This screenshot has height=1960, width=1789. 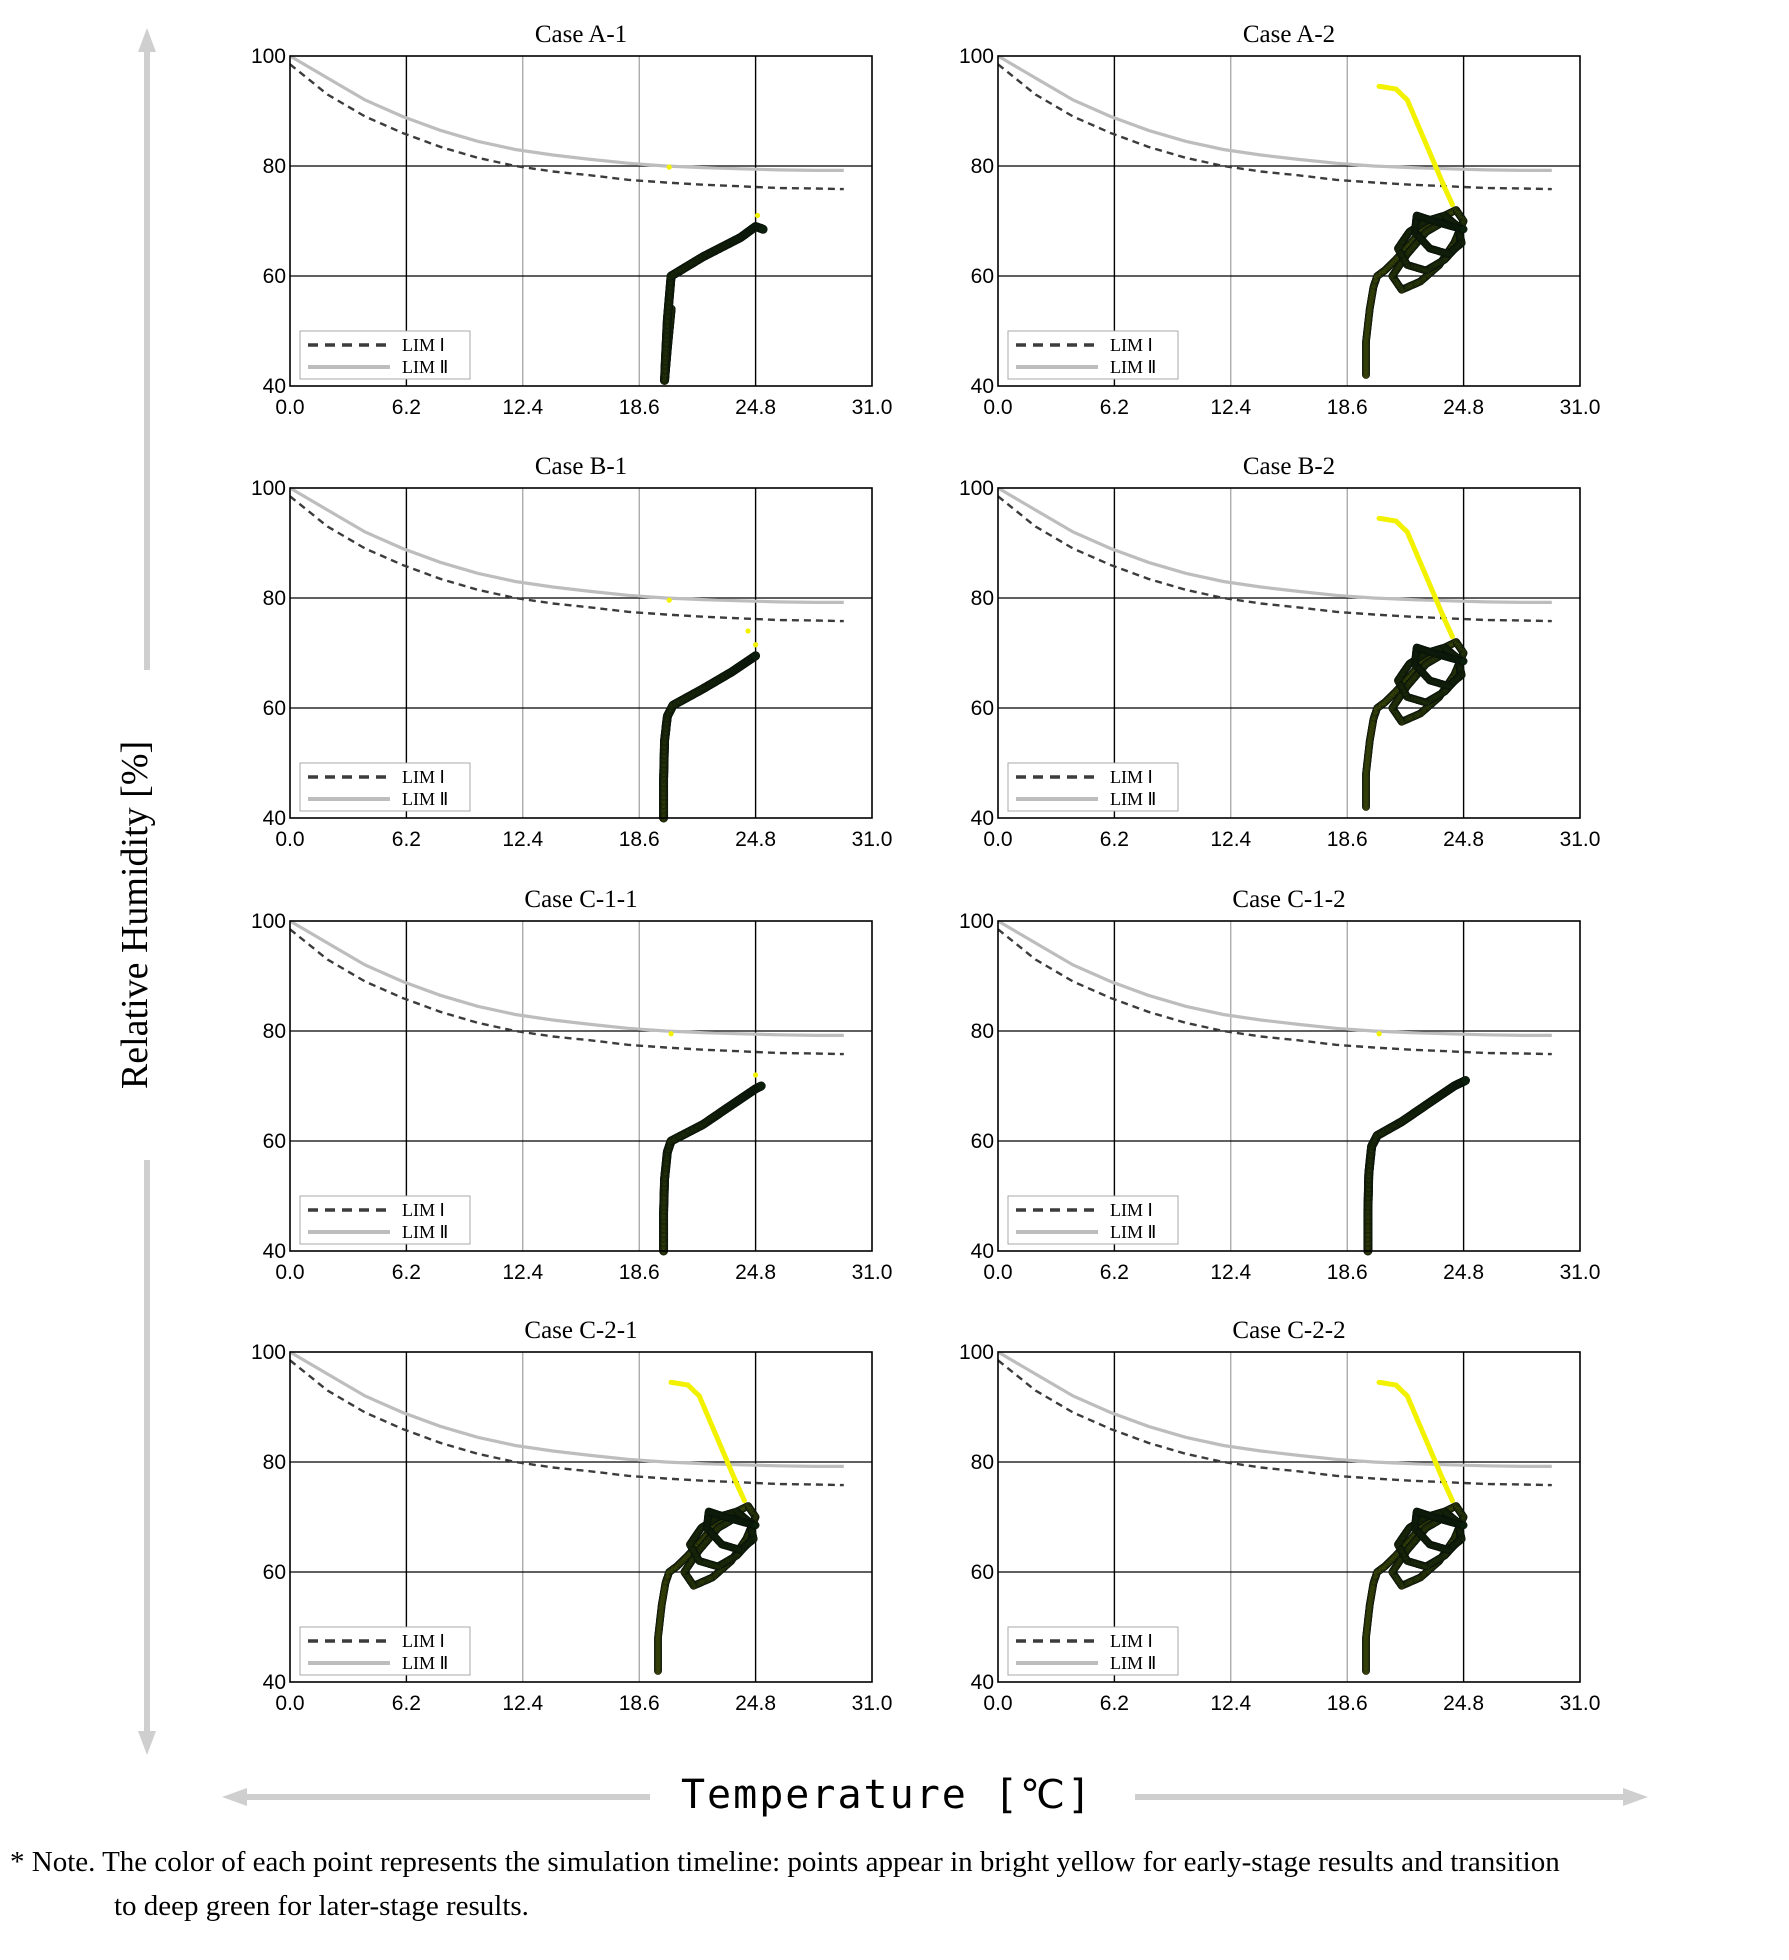 What do you see at coordinates (1635, 1797) in the screenshot?
I see `x-arrow-right-head` at bounding box center [1635, 1797].